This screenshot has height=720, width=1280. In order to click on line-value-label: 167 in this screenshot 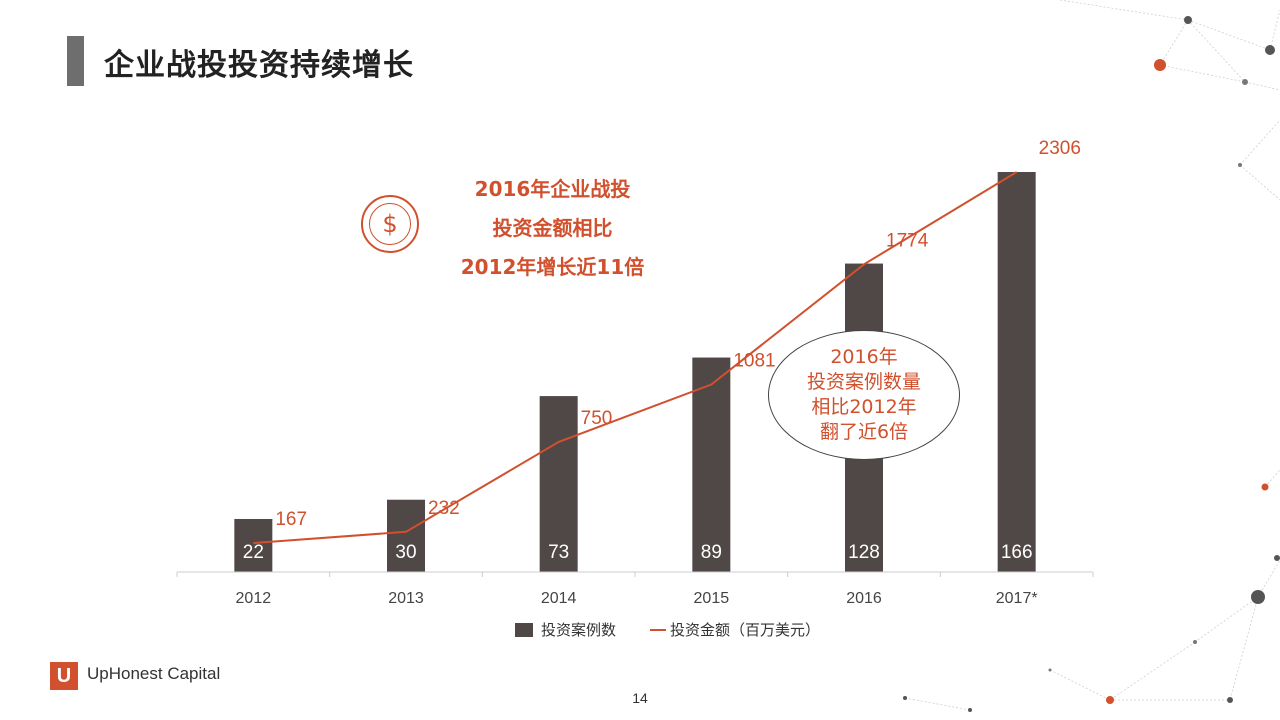, I will do `click(291, 519)`.